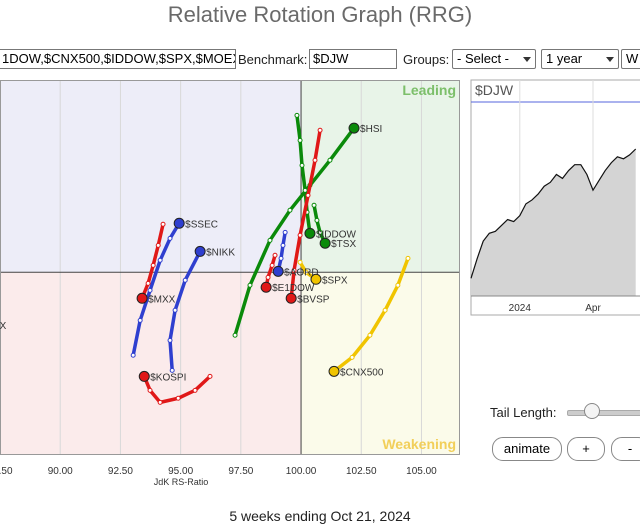  What do you see at coordinates (361, 471) in the screenshot?
I see `x-tick-label: 102.50` at bounding box center [361, 471].